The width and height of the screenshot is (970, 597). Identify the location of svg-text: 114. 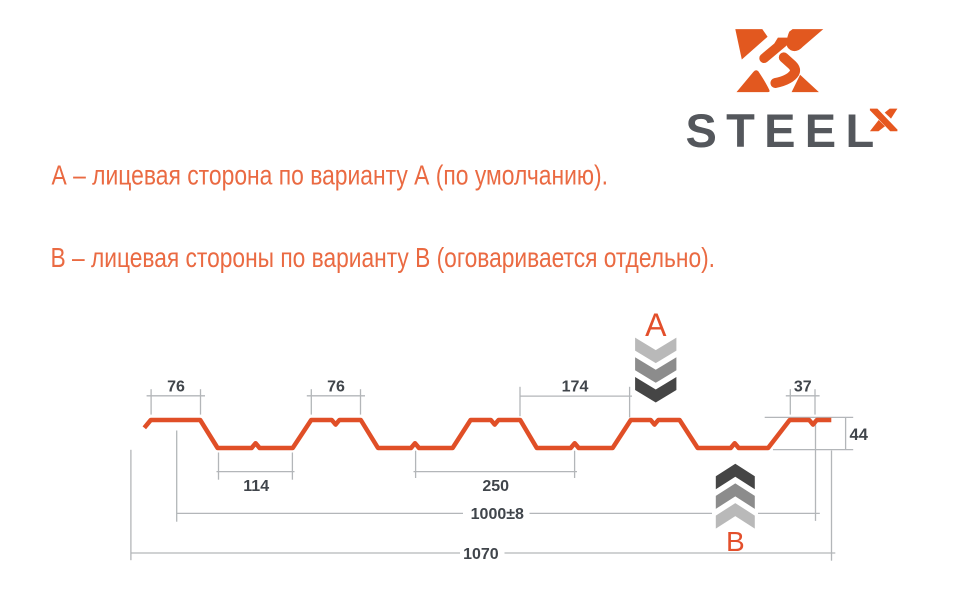
(256, 486).